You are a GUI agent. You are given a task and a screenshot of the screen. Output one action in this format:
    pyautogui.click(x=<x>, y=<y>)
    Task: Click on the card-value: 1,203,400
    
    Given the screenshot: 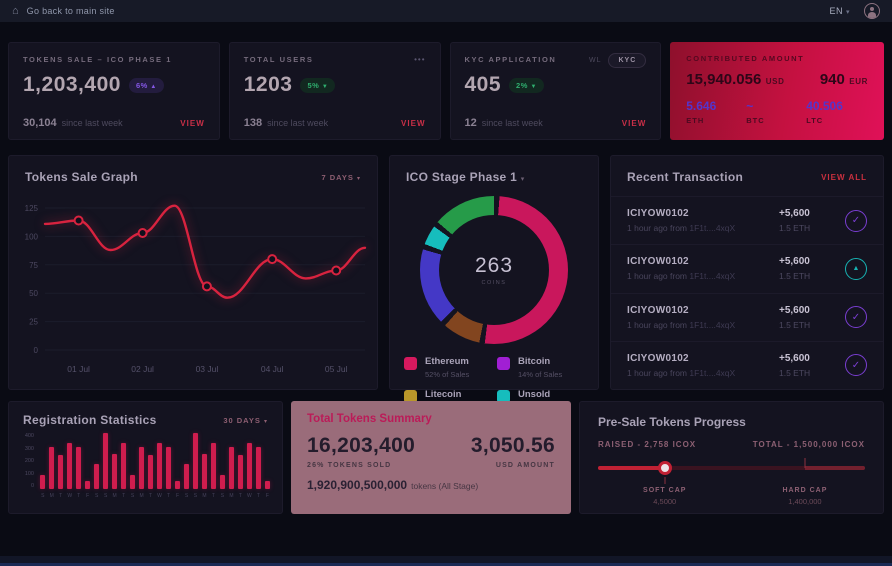 What is the action you would take?
    pyautogui.click(x=72, y=84)
    